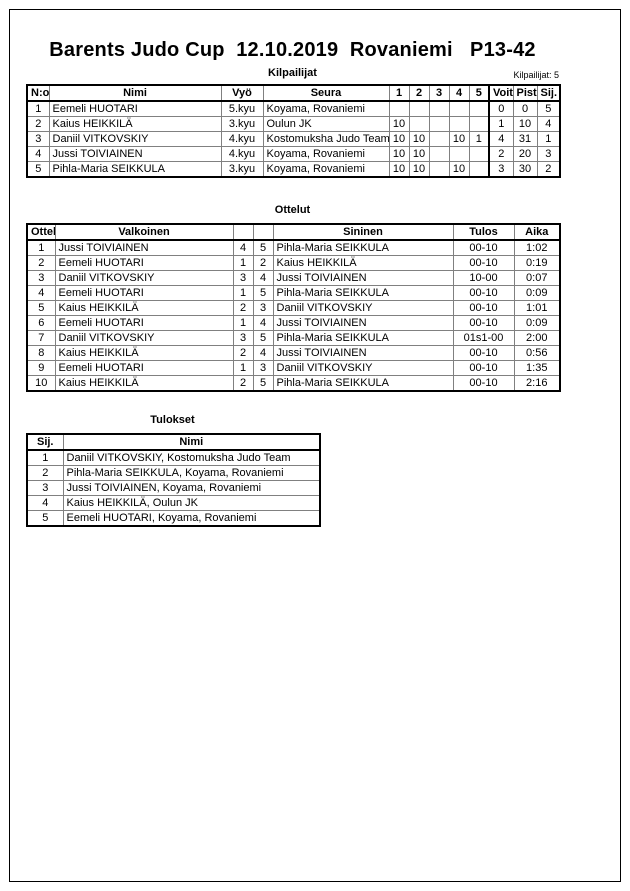 The image size is (630, 891). Describe the element at coordinates (45, 473) in the screenshot. I see `cell-rank: 2` at that location.